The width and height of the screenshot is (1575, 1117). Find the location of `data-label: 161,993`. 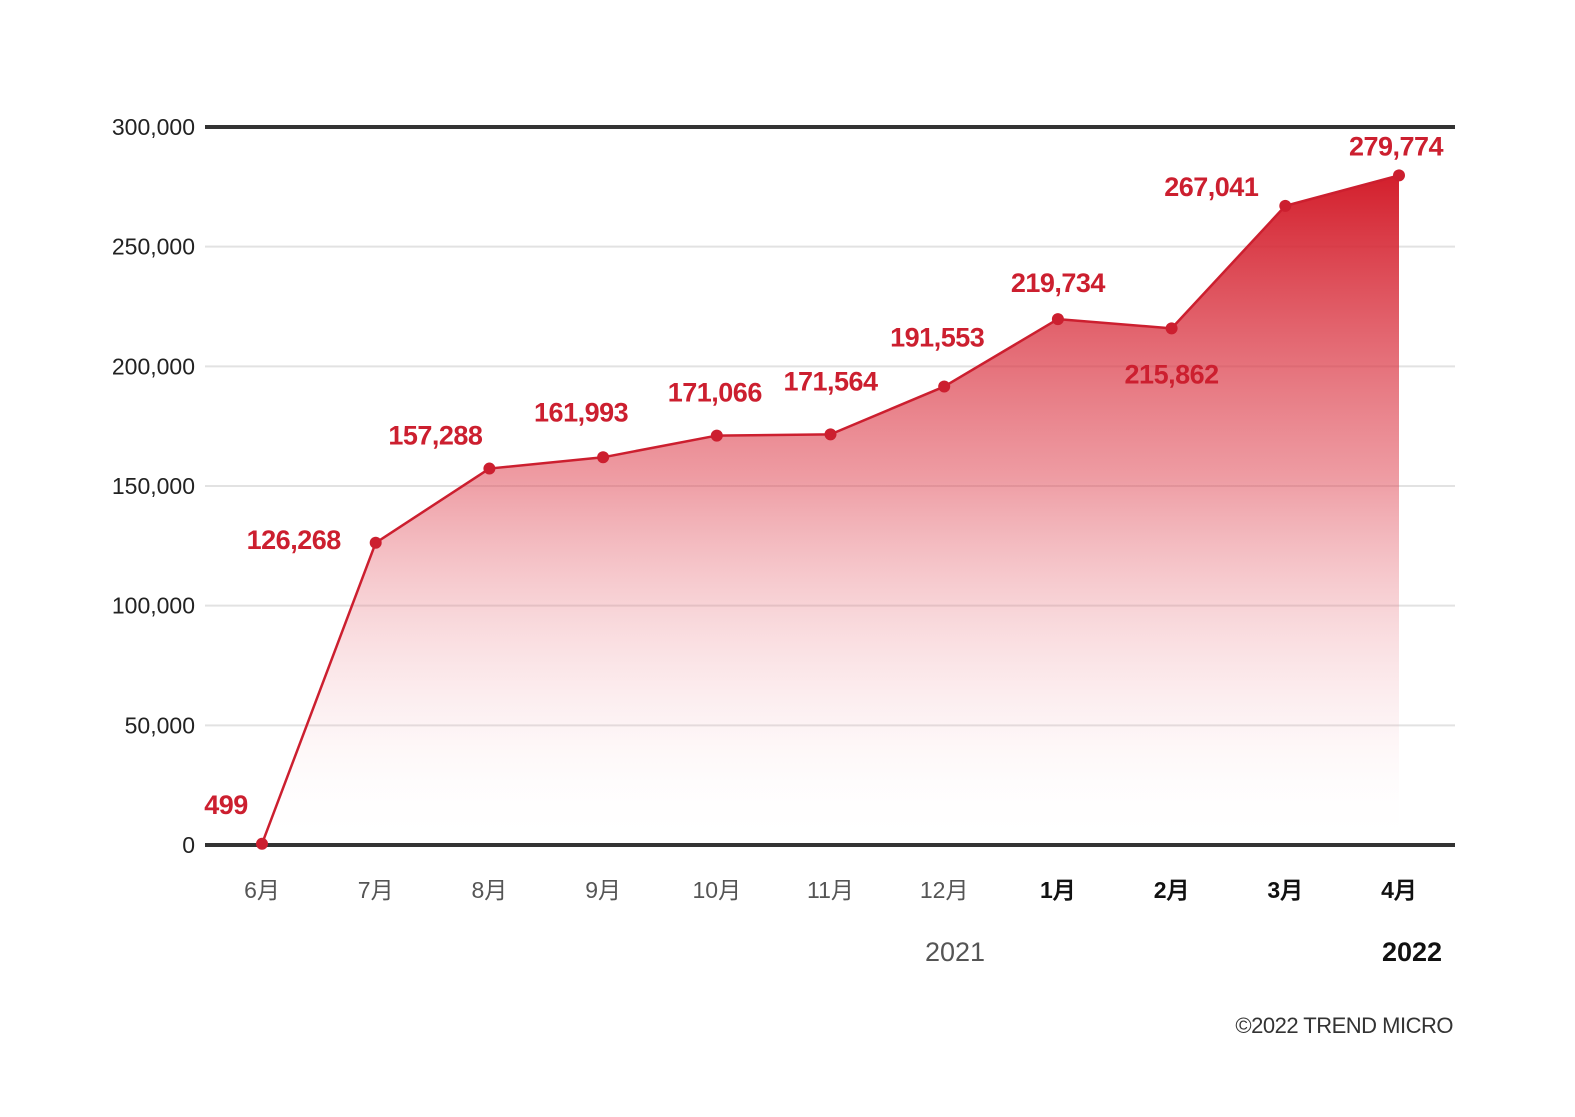

data-label: 161,993 is located at coordinates (581, 412).